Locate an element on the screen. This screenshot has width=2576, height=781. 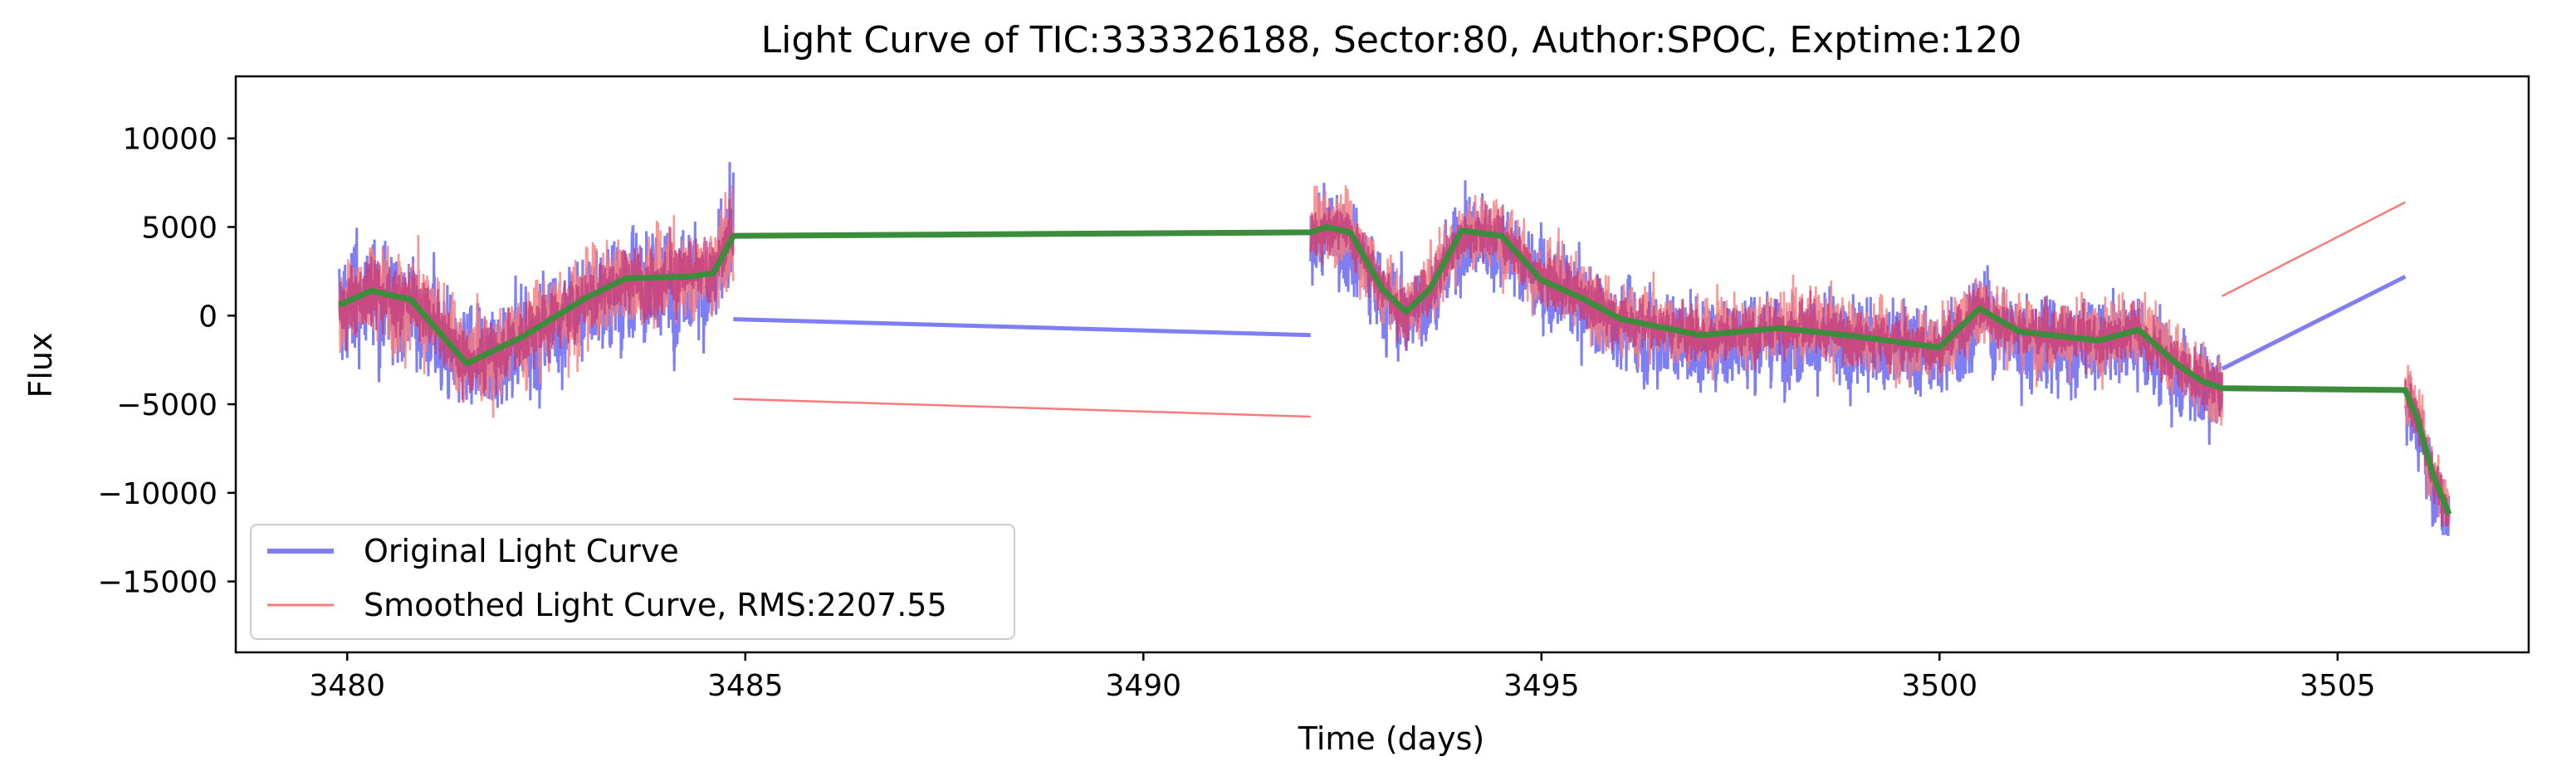
x-axis-label: Time (days) is located at coordinates (1391, 738).